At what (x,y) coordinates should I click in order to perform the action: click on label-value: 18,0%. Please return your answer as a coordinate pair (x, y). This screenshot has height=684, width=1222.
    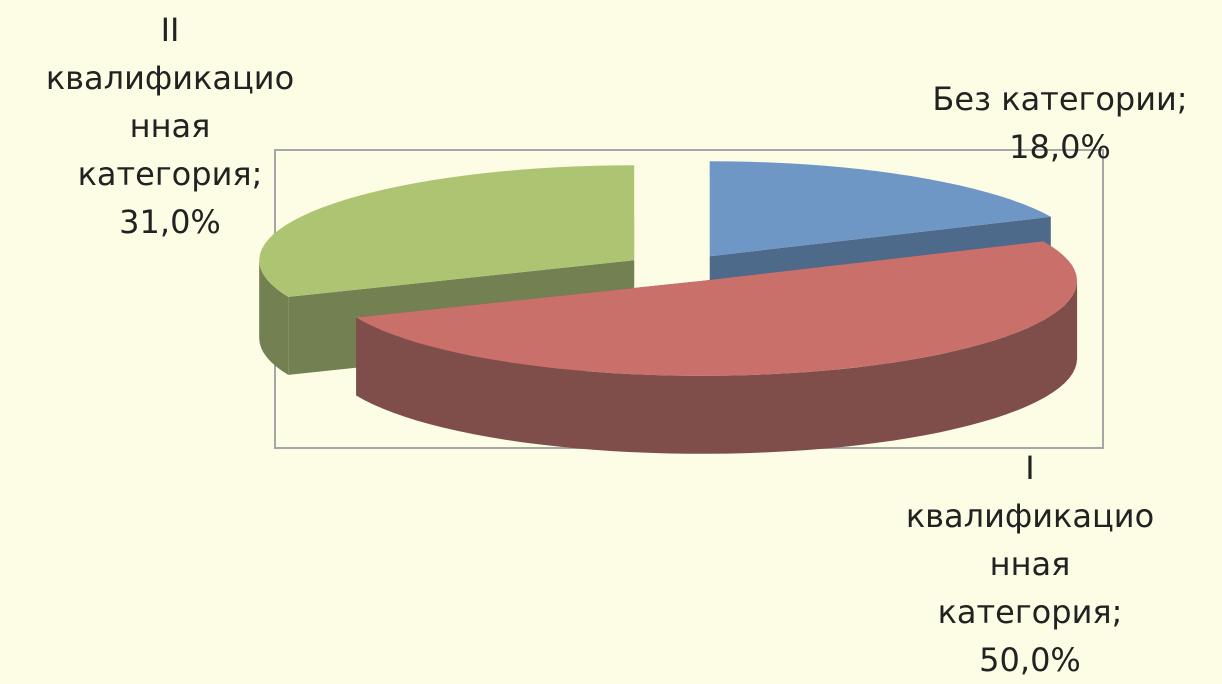
    Looking at the image, I should click on (1060, 147).